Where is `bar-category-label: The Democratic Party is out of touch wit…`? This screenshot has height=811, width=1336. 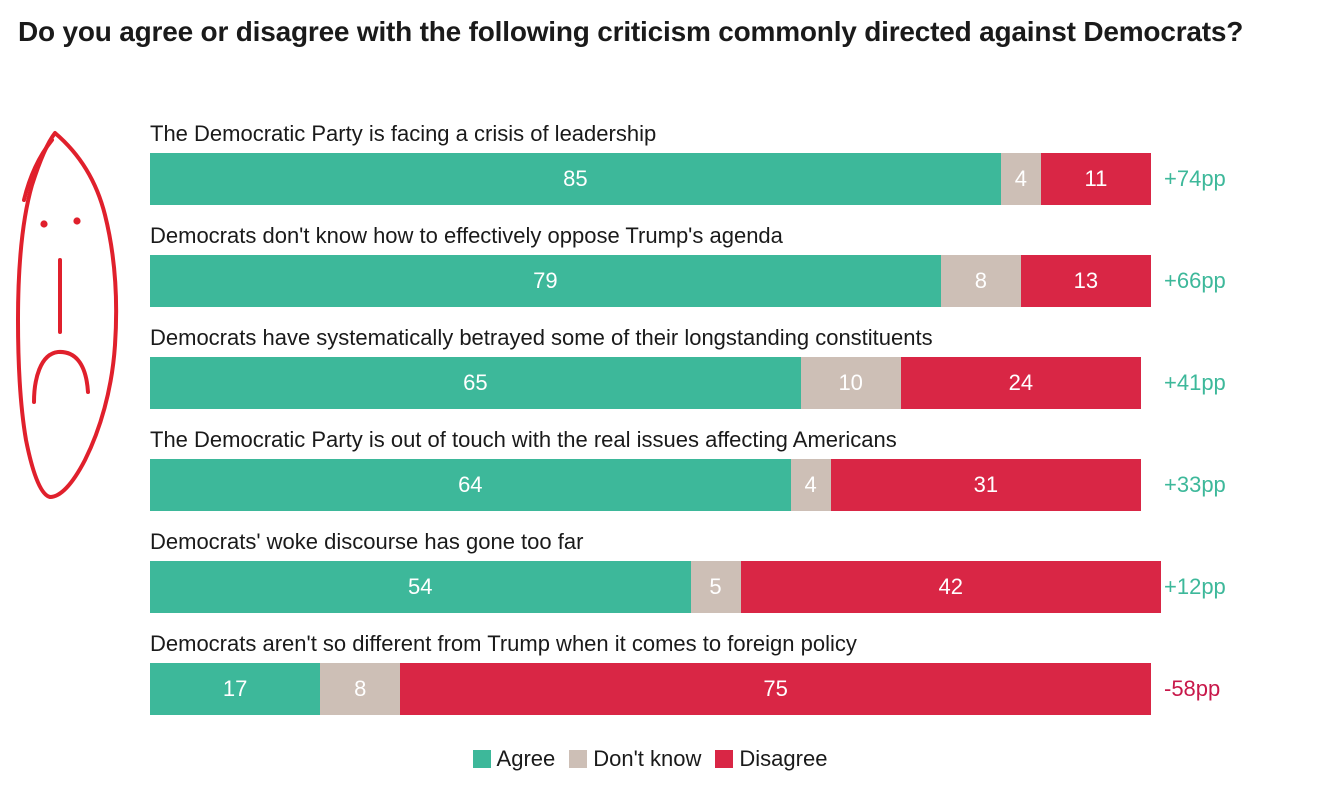
bar-category-label: The Democratic Party is out of touch wit… is located at coordinates (523, 439).